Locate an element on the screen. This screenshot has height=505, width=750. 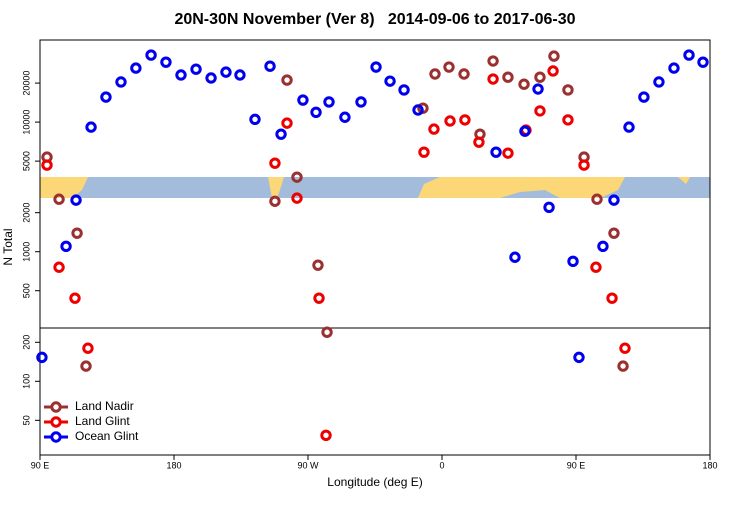
y-tick-label: 5000 is located at coordinates (26, 161).